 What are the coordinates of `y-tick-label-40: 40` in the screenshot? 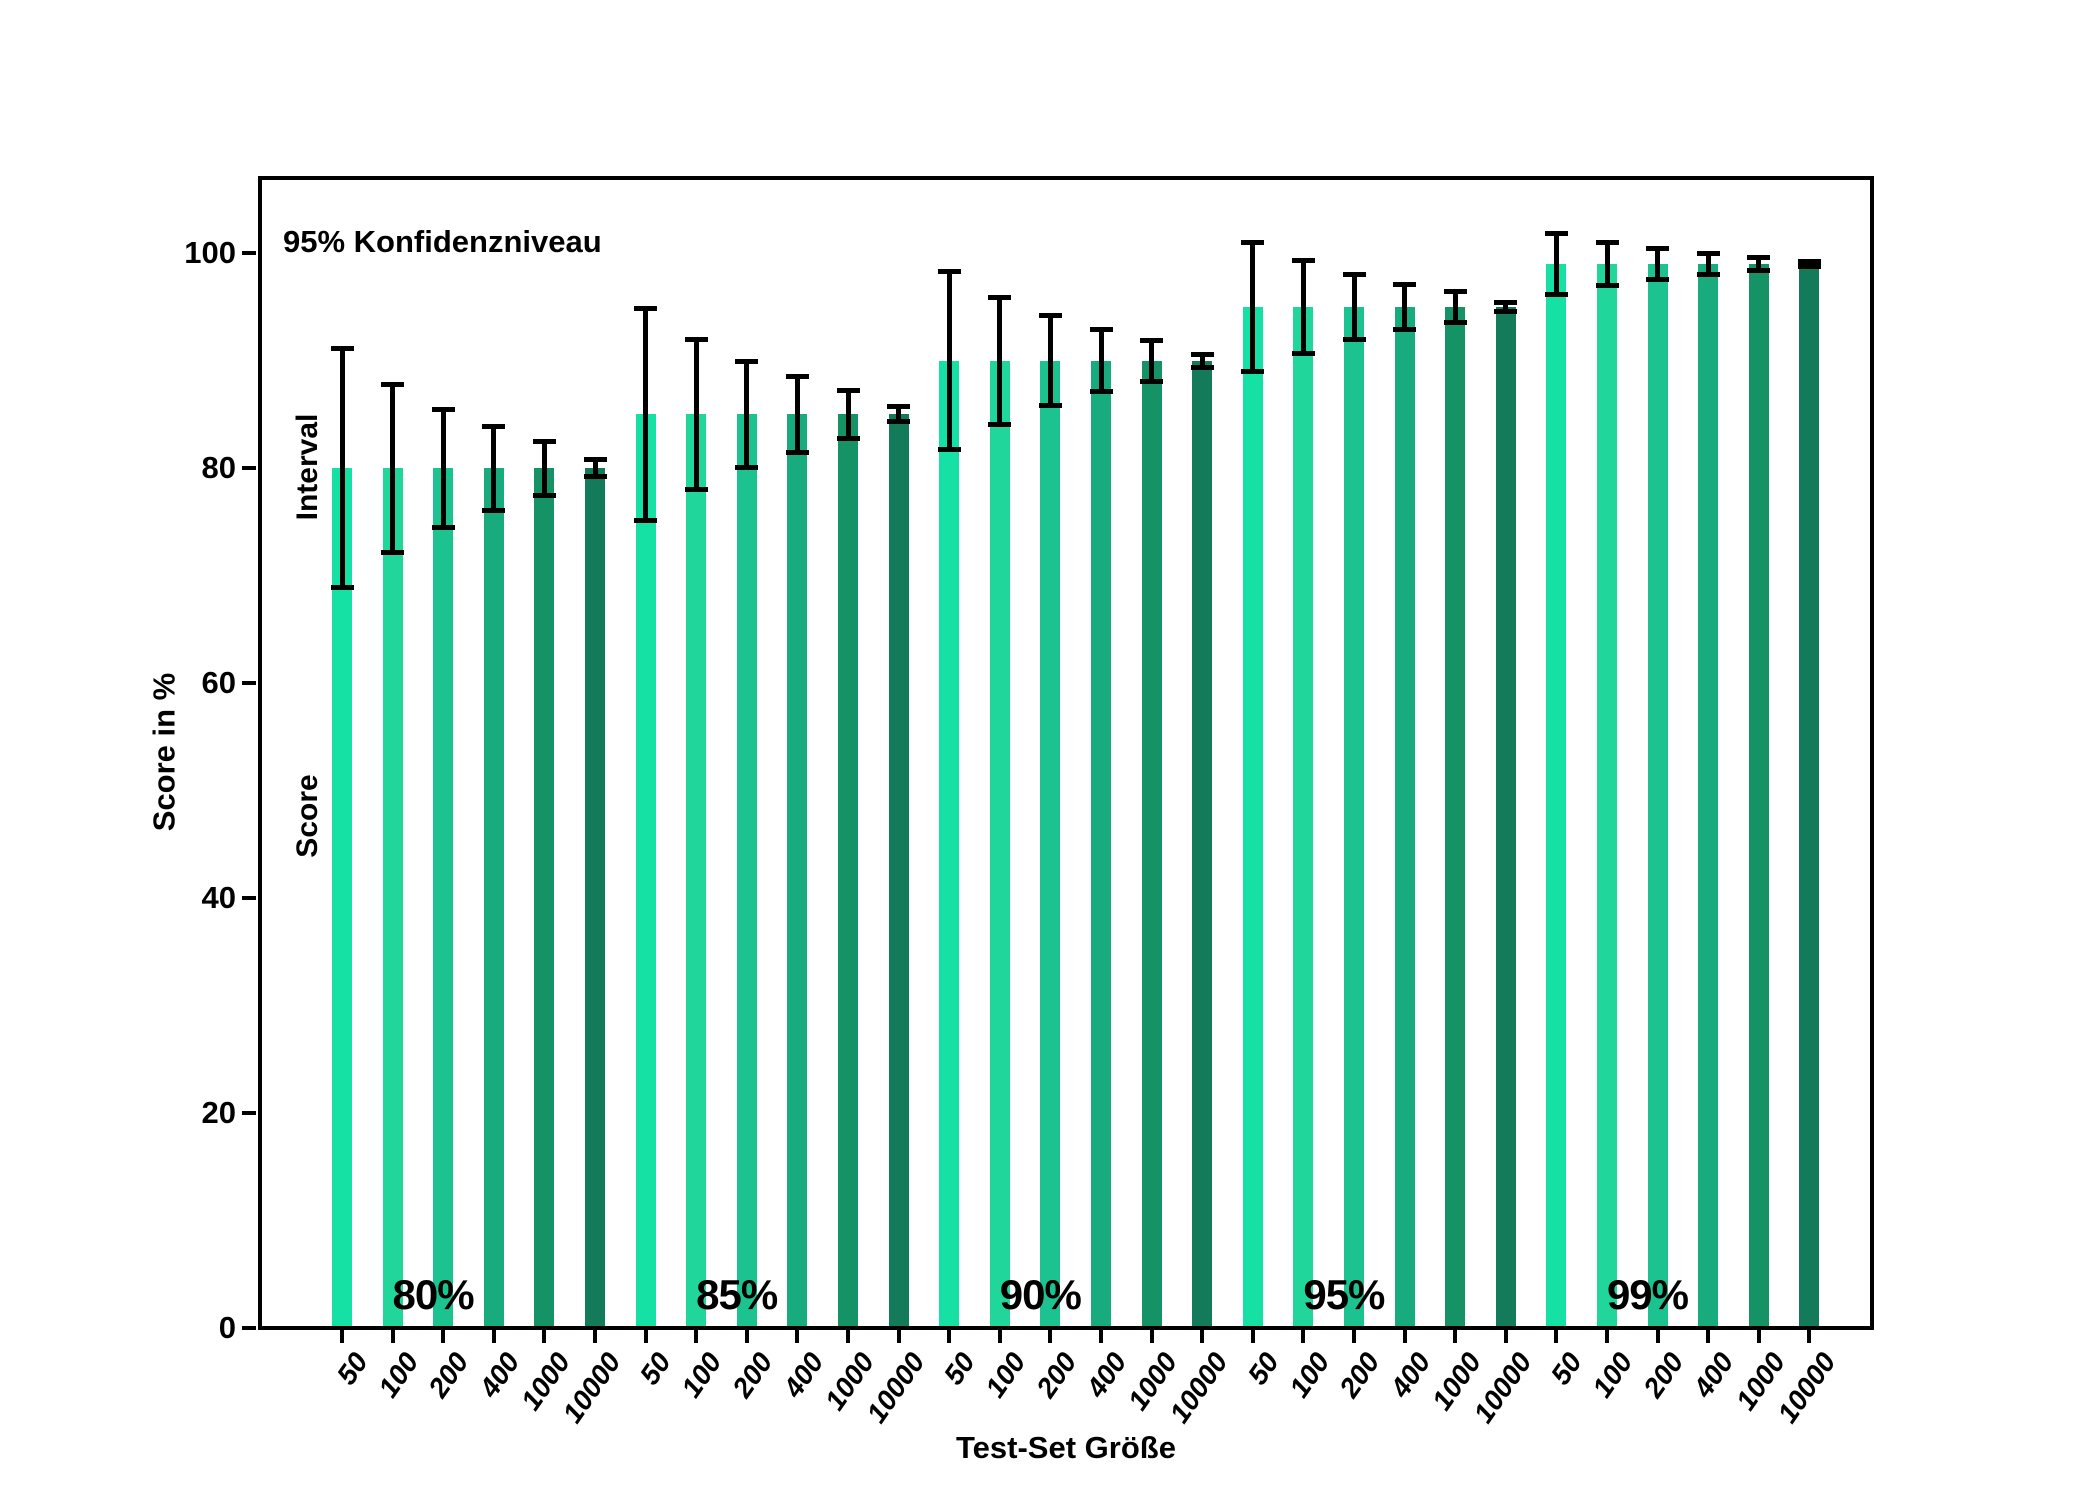 It's located at (218, 898).